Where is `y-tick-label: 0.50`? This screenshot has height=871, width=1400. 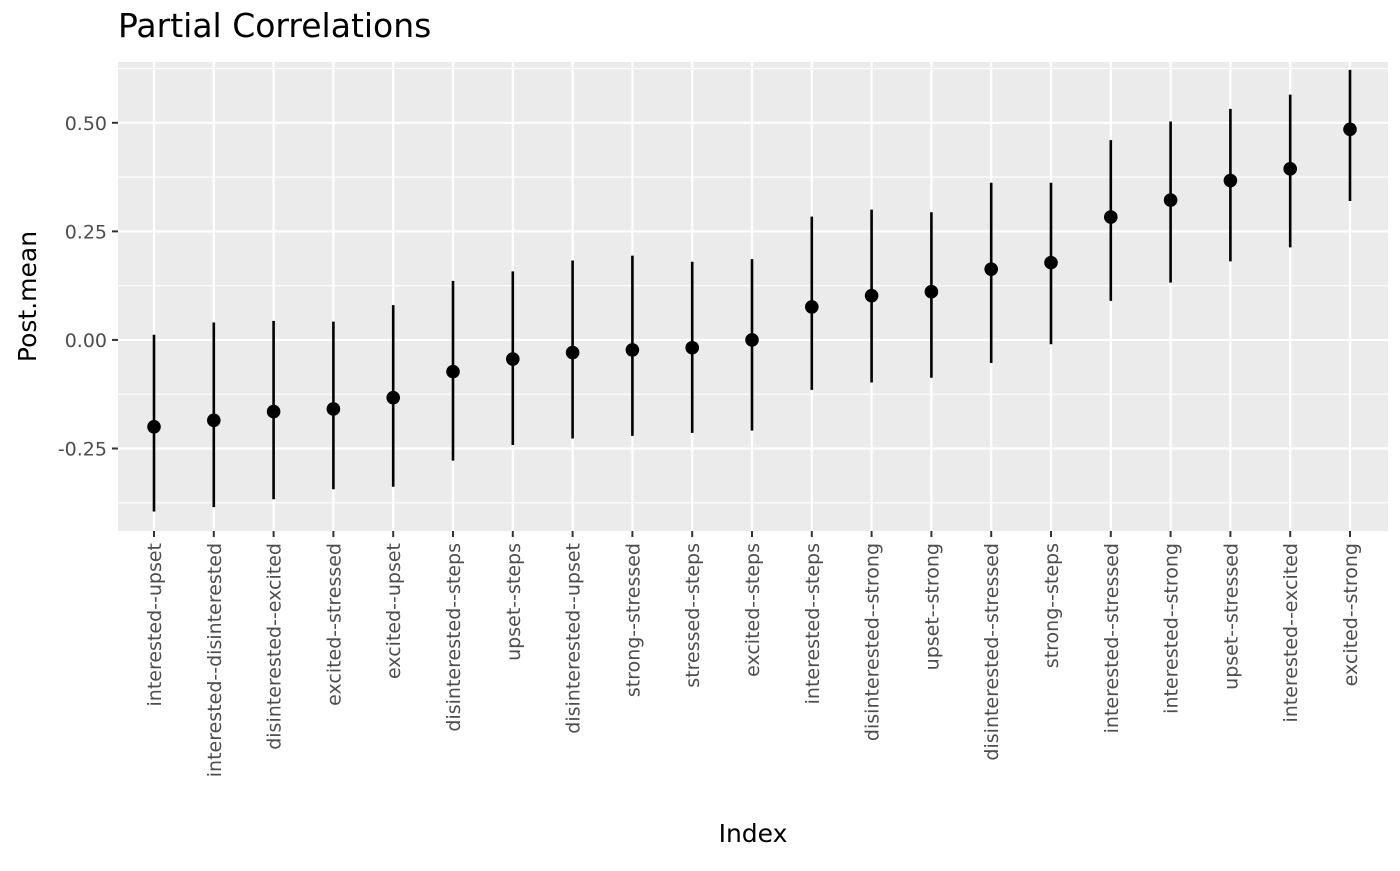
y-tick-label: 0.50 is located at coordinates (86, 124).